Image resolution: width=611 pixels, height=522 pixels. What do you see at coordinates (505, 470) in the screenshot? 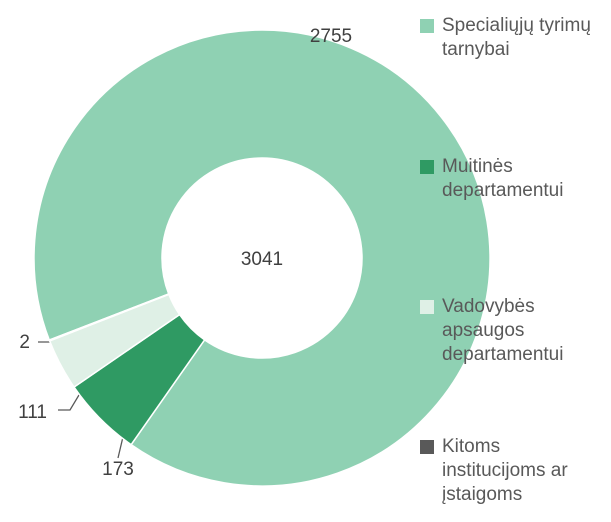
I see `legend-label: Kitoms institucijoms ar įstaigoms` at bounding box center [505, 470].